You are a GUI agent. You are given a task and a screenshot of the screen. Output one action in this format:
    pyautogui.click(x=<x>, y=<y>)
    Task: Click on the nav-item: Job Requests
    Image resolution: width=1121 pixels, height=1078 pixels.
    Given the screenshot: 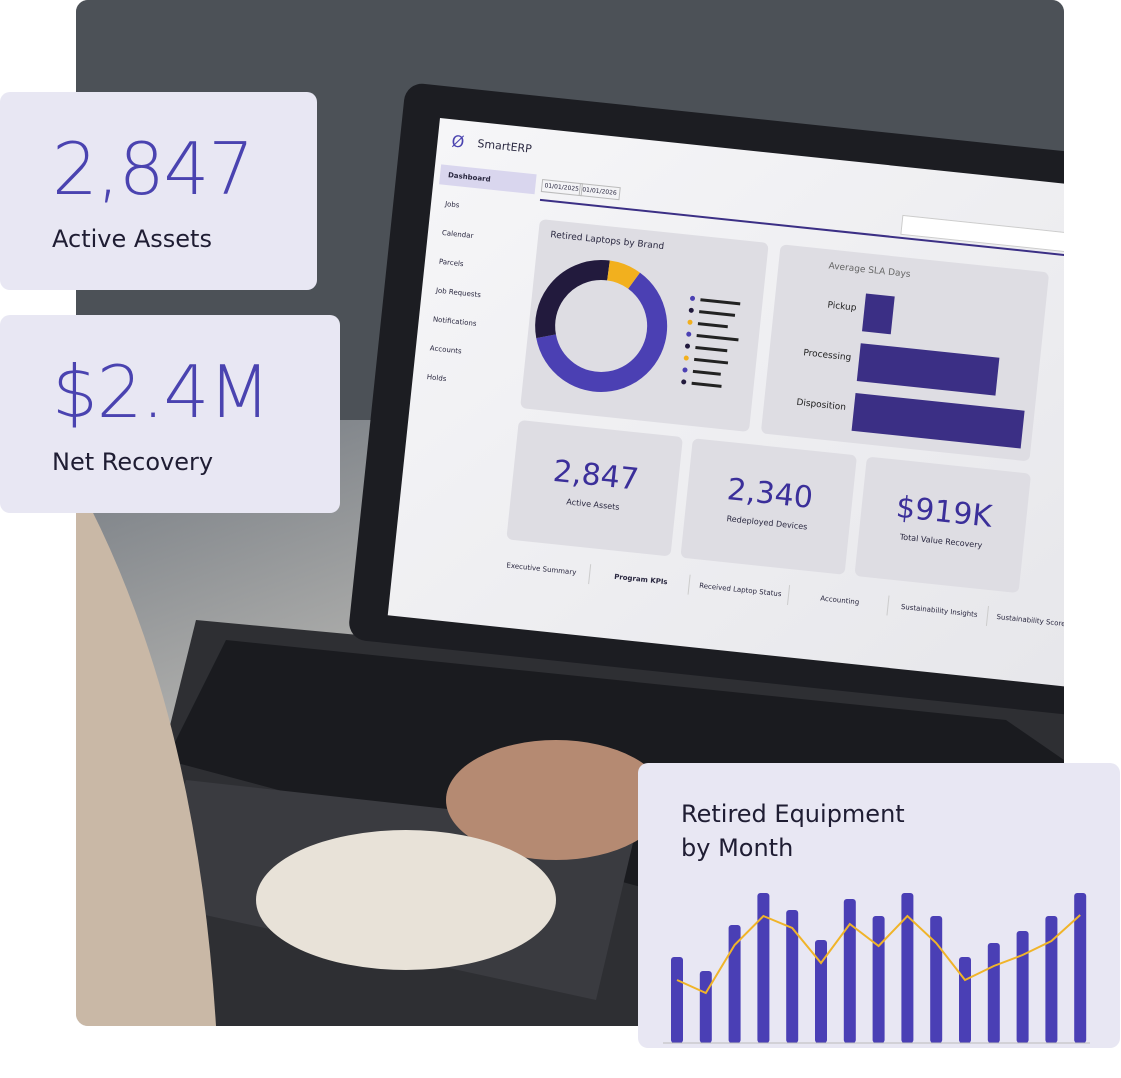 What is the action you would take?
    pyautogui.click(x=458, y=293)
    